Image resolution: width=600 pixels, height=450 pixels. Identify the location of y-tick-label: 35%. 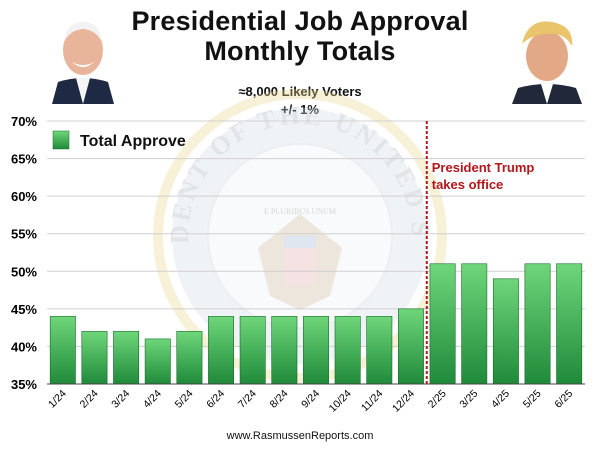
(24, 384).